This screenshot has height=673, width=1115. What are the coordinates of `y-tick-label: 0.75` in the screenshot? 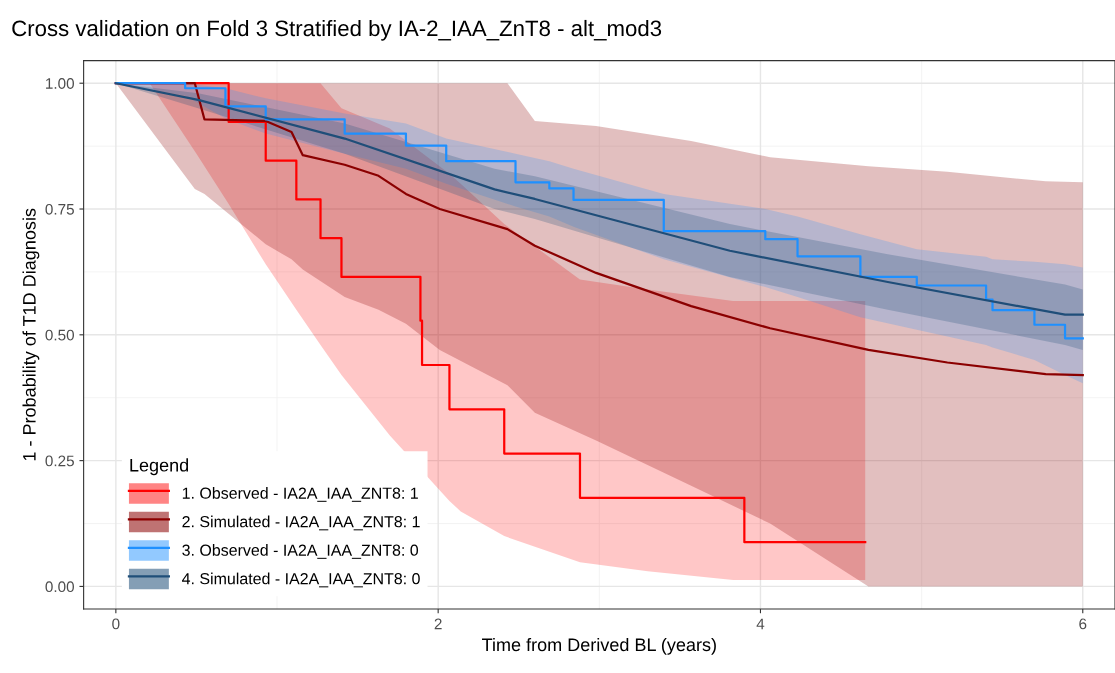 It's located at (59, 209).